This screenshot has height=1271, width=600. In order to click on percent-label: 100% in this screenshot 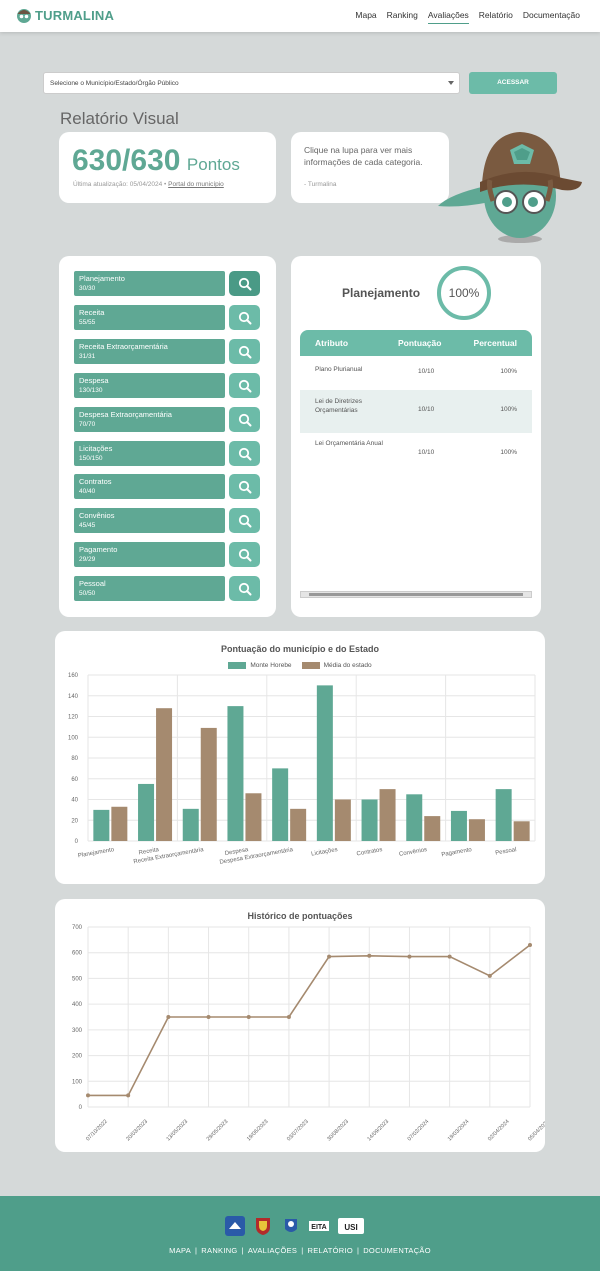, I will do `click(464, 293)`.